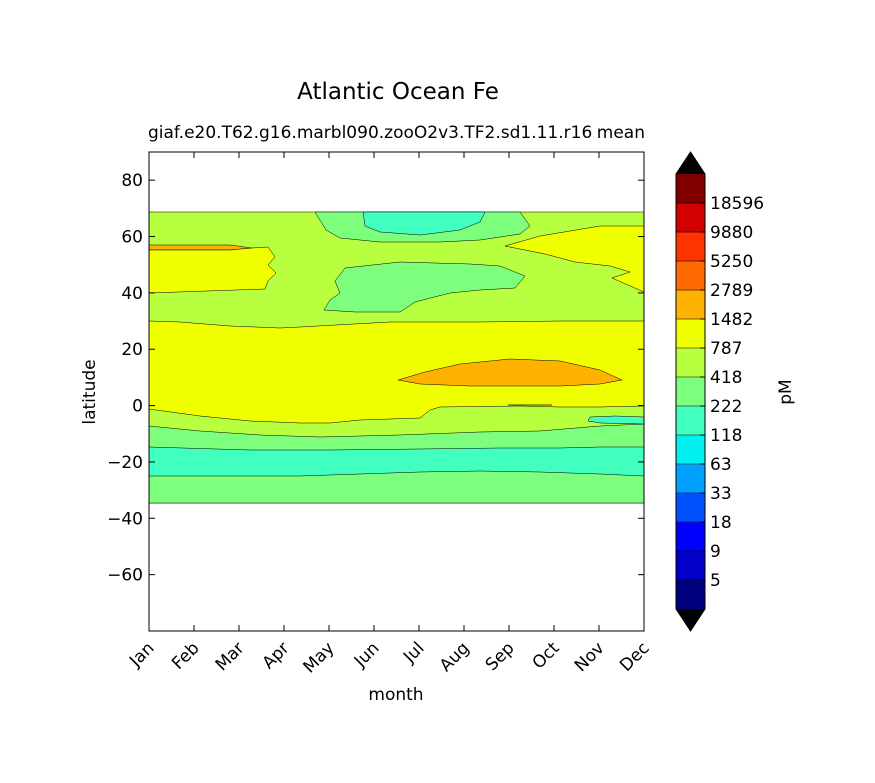  What do you see at coordinates (424, 287) in the screenshot?
I see `region-north-lightgreen-blob` at bounding box center [424, 287].